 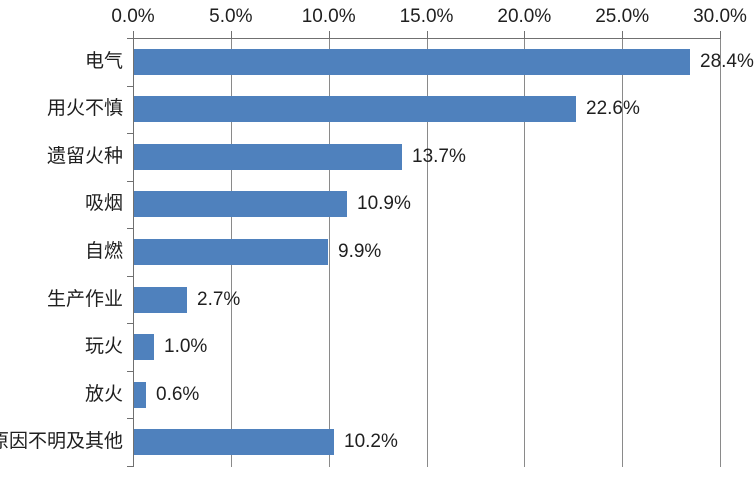 What do you see at coordinates (84, 156) in the screenshot?
I see `category-label: 遗留火种` at bounding box center [84, 156].